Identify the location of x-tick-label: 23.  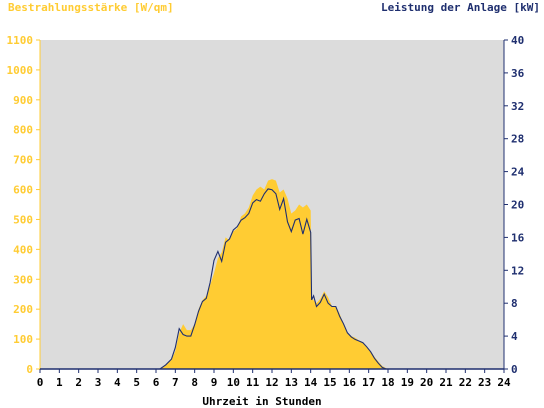
(484, 382).